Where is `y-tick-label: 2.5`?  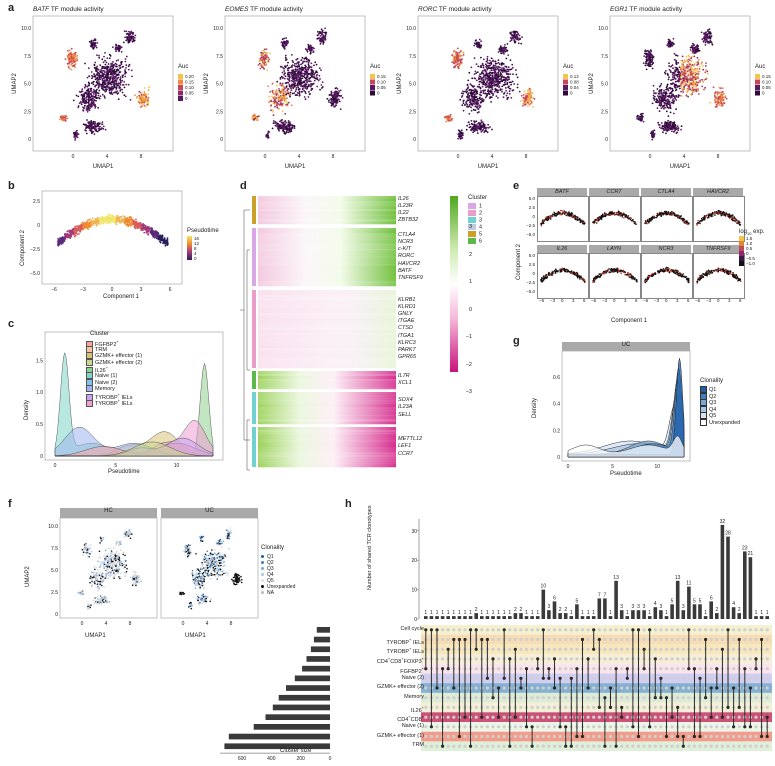
y-tick-label: 2.5 is located at coordinates (27, 112).